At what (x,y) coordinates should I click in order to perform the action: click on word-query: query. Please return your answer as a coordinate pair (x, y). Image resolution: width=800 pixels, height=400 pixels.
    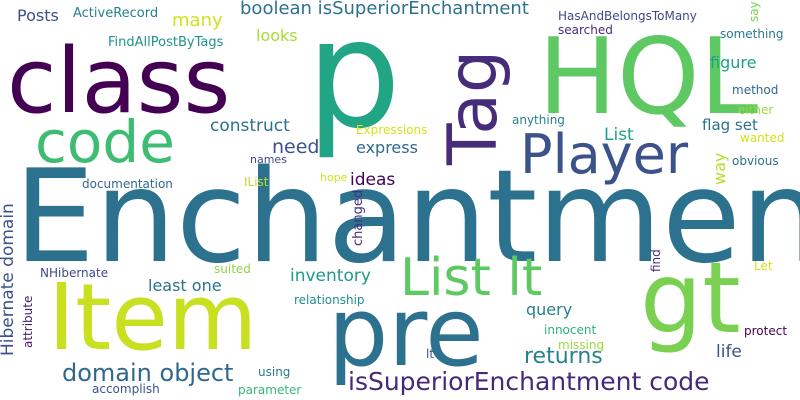
    Looking at the image, I should click on (549, 309).